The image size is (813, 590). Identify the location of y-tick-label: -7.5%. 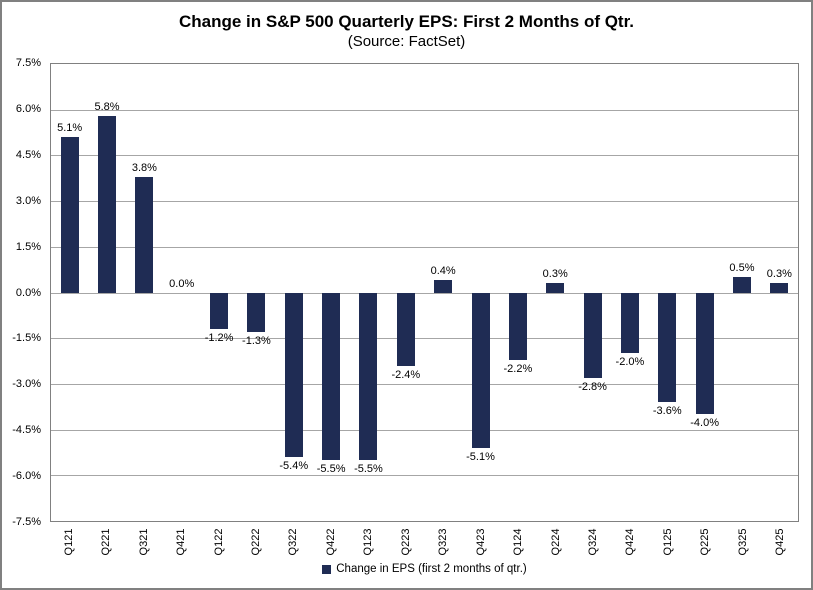
(26, 522).